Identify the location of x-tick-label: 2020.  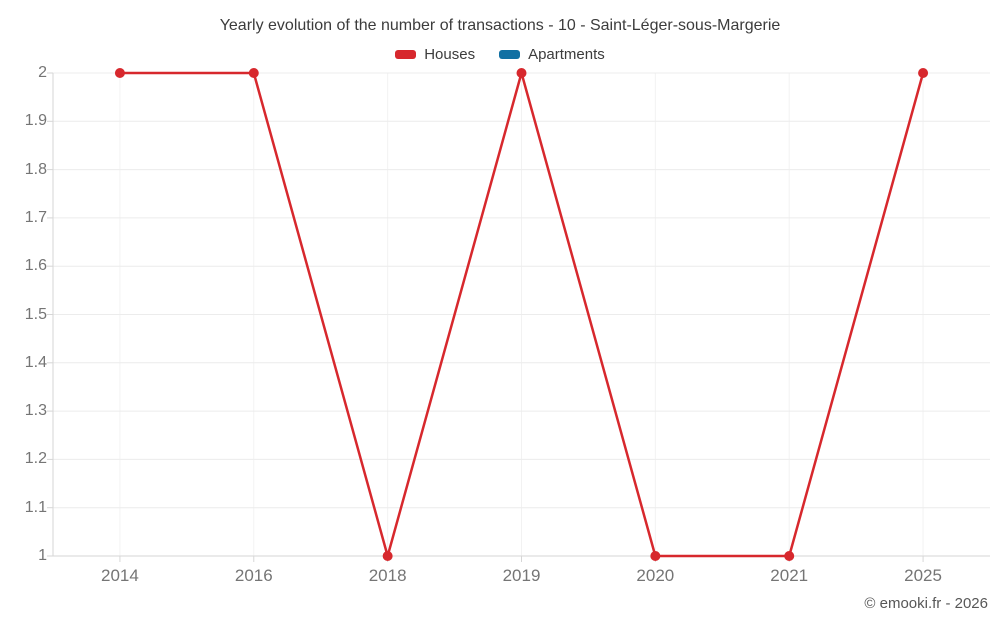
(655, 575).